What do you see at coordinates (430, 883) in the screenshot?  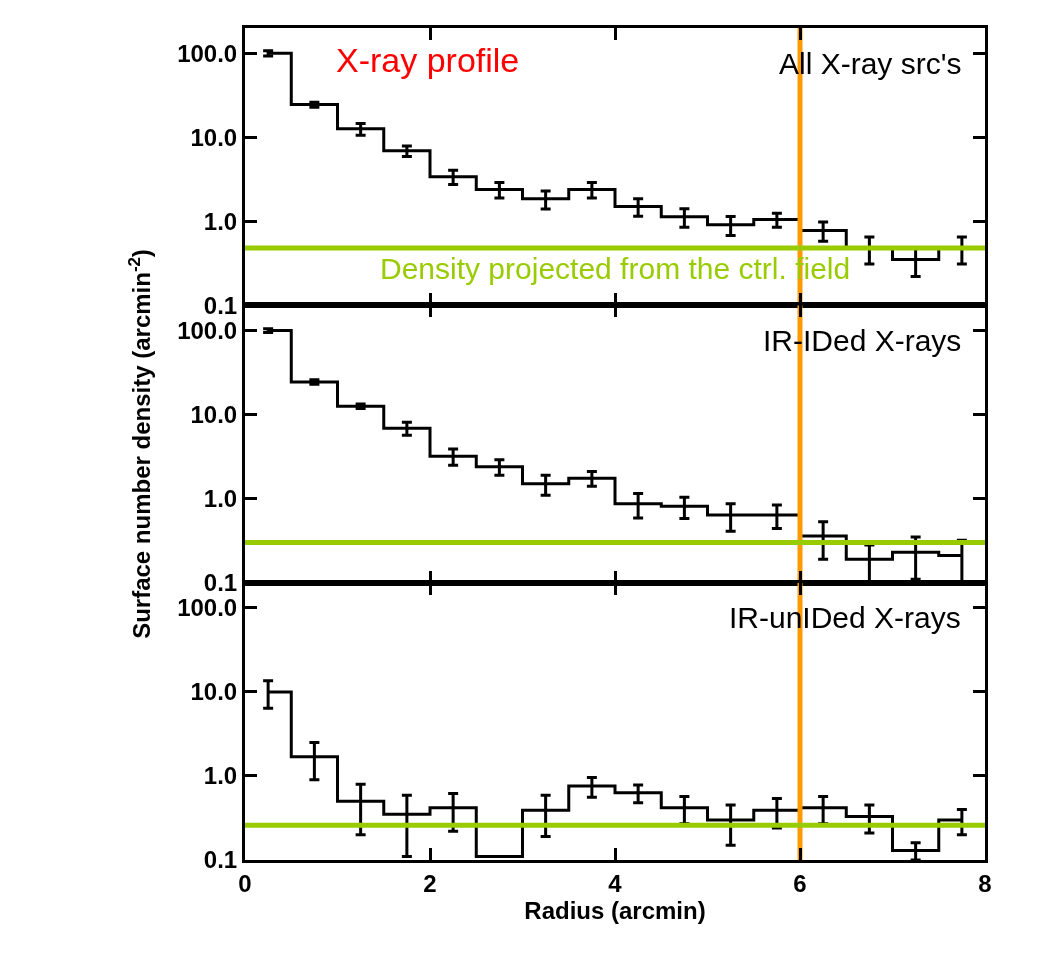 I see `x-tick-label: 2` at bounding box center [430, 883].